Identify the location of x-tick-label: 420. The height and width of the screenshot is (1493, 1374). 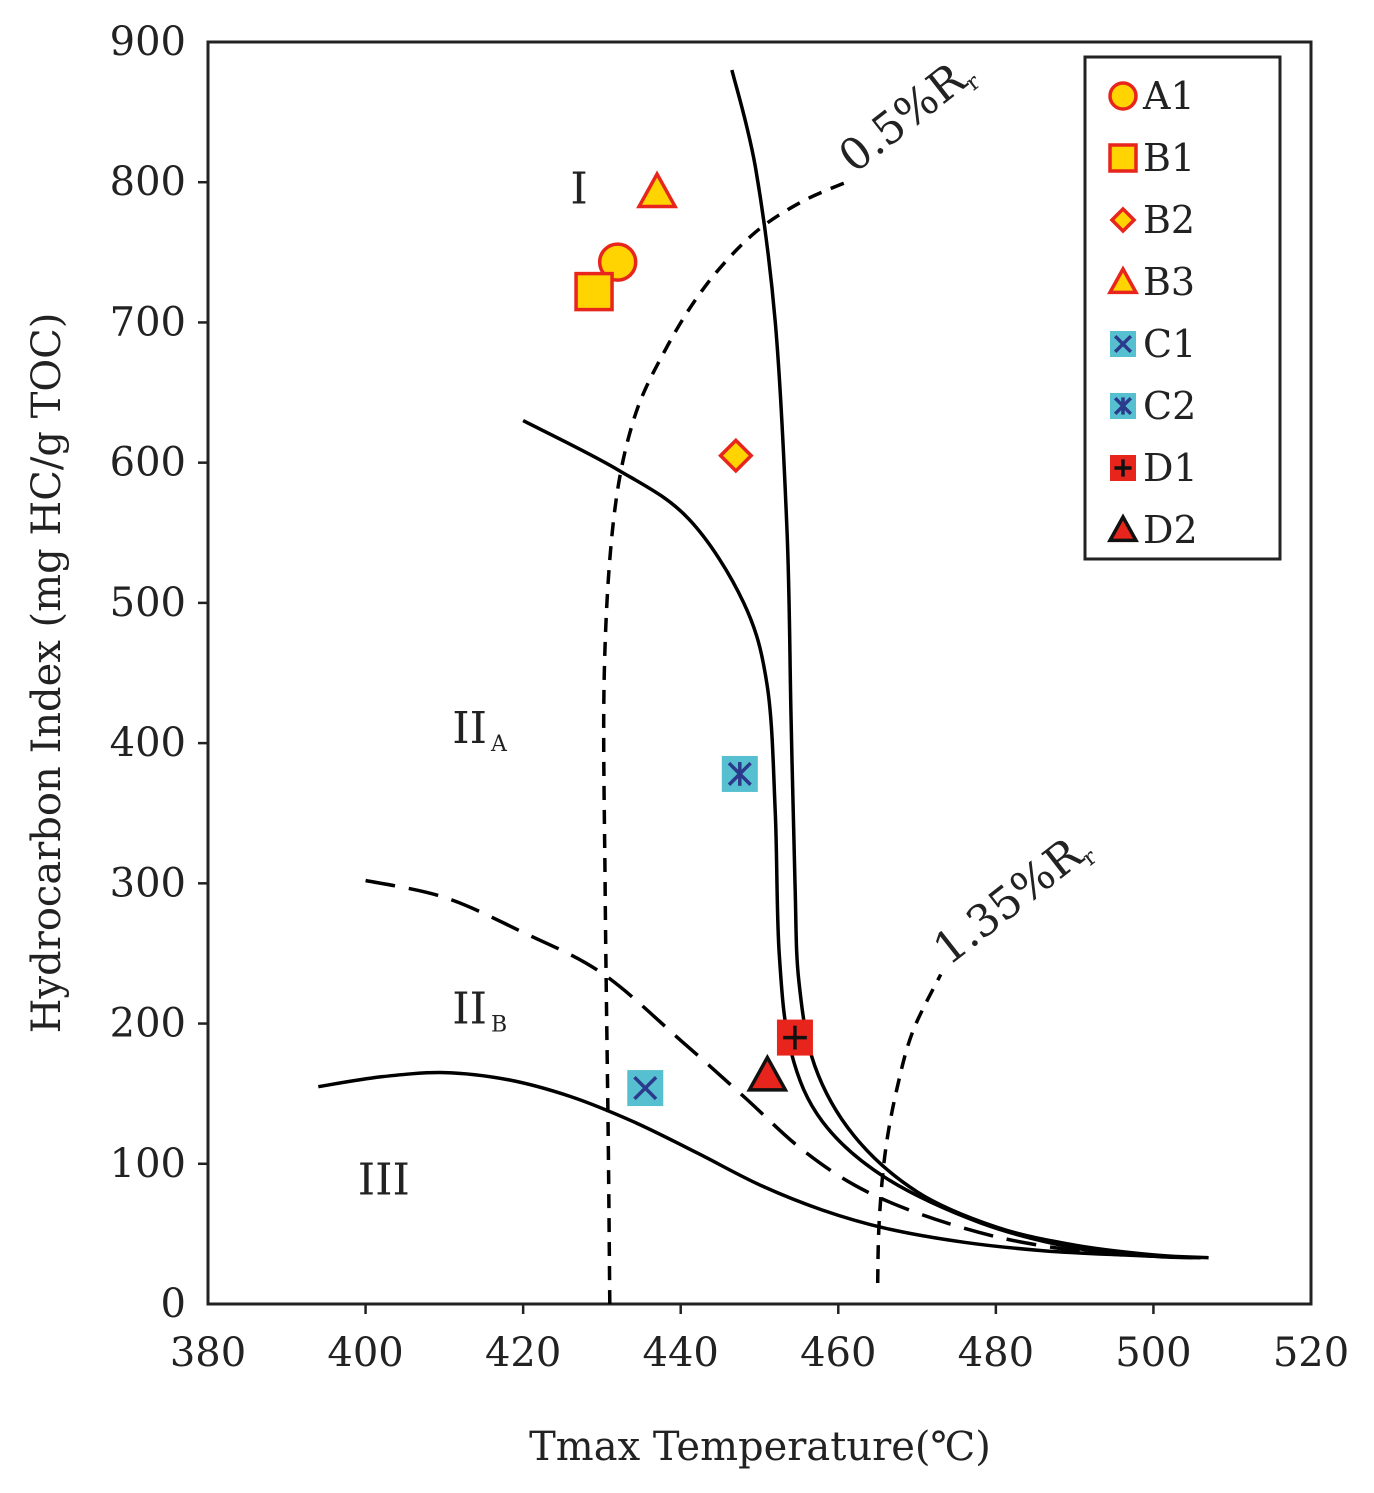
(523, 1353).